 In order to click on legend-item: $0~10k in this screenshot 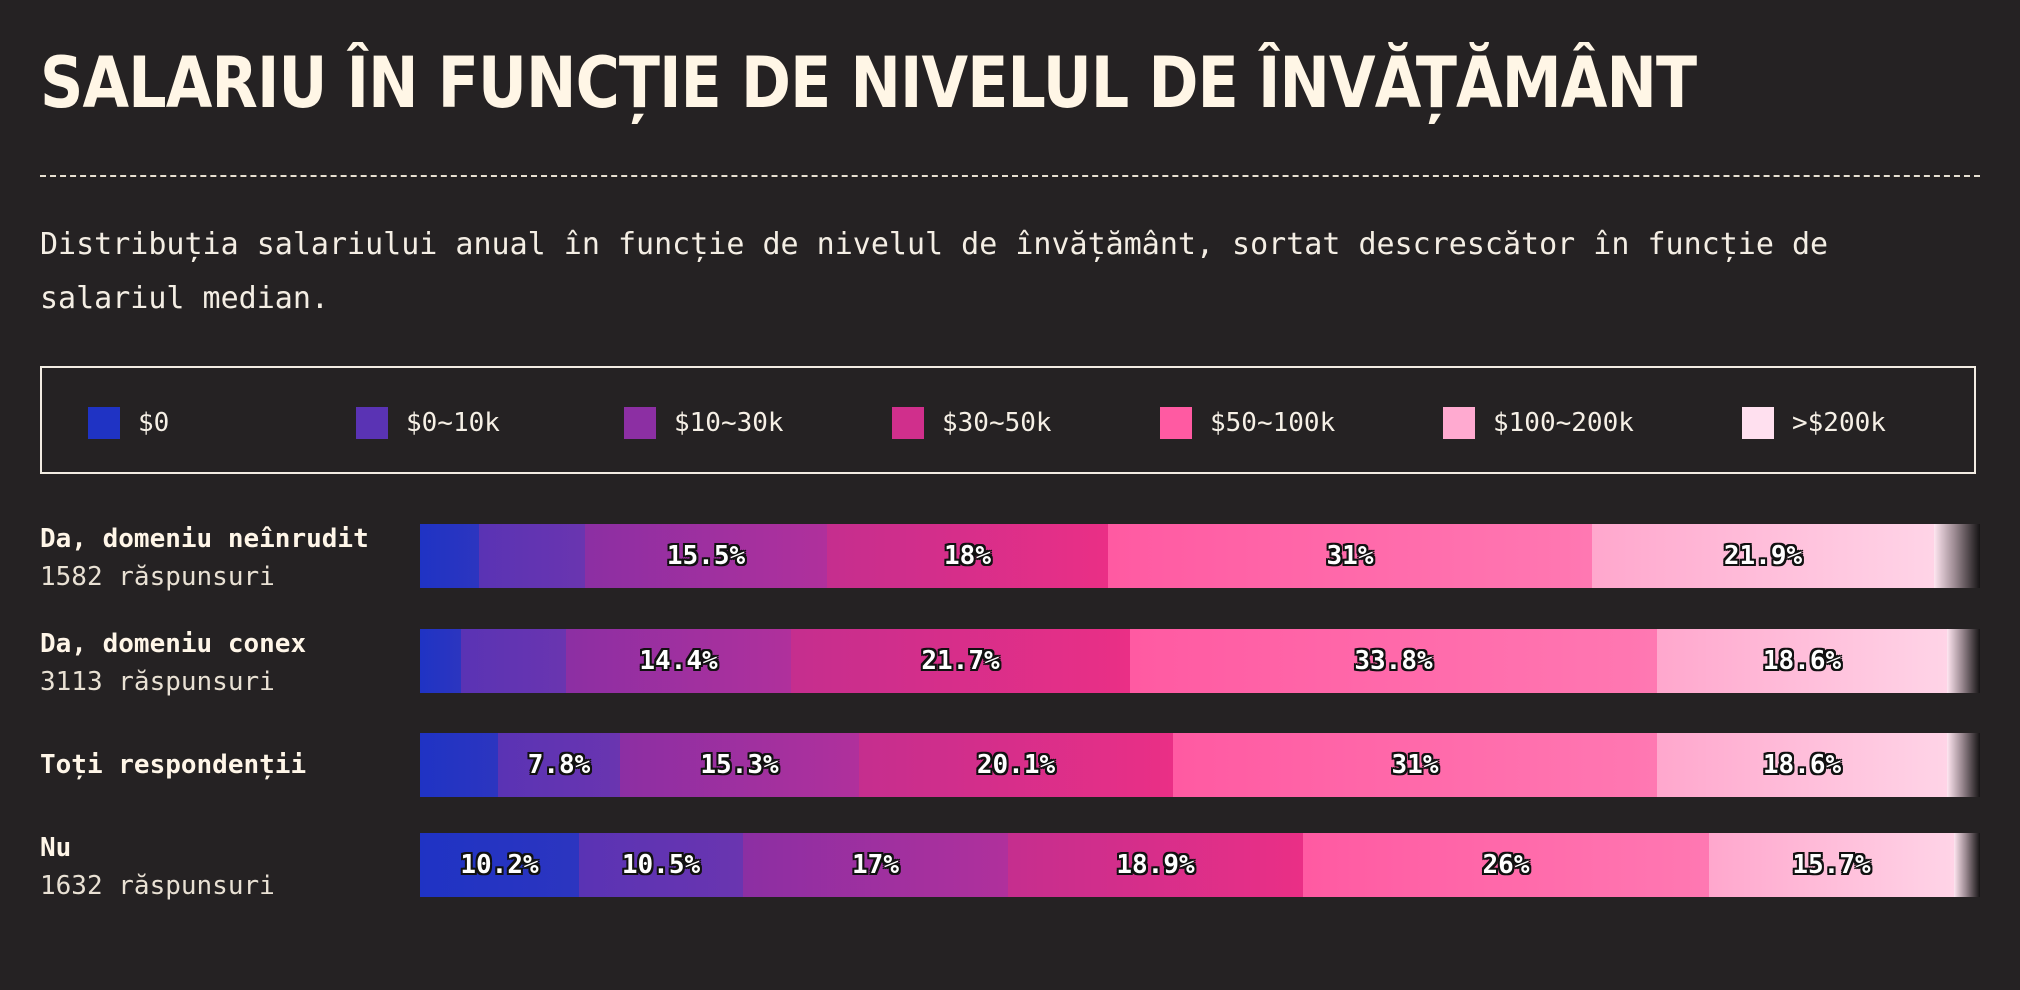, I will do `click(428, 423)`.